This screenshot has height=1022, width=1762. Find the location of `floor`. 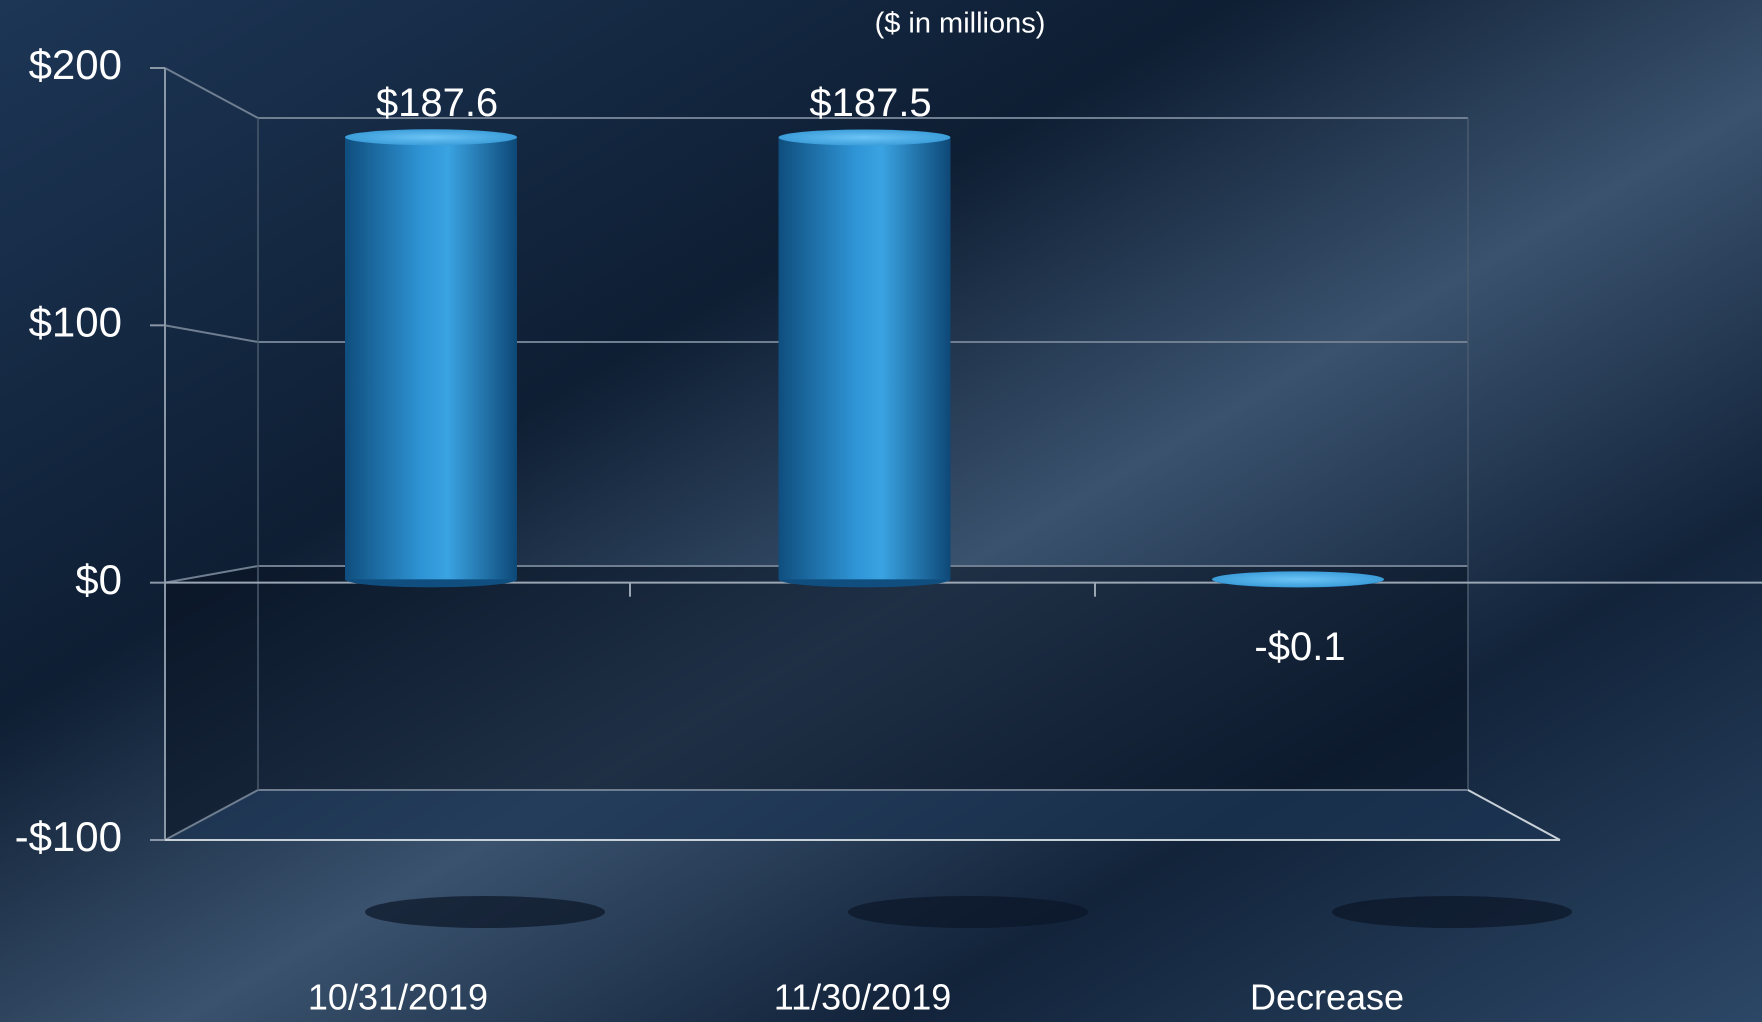

floor is located at coordinates (862, 815).